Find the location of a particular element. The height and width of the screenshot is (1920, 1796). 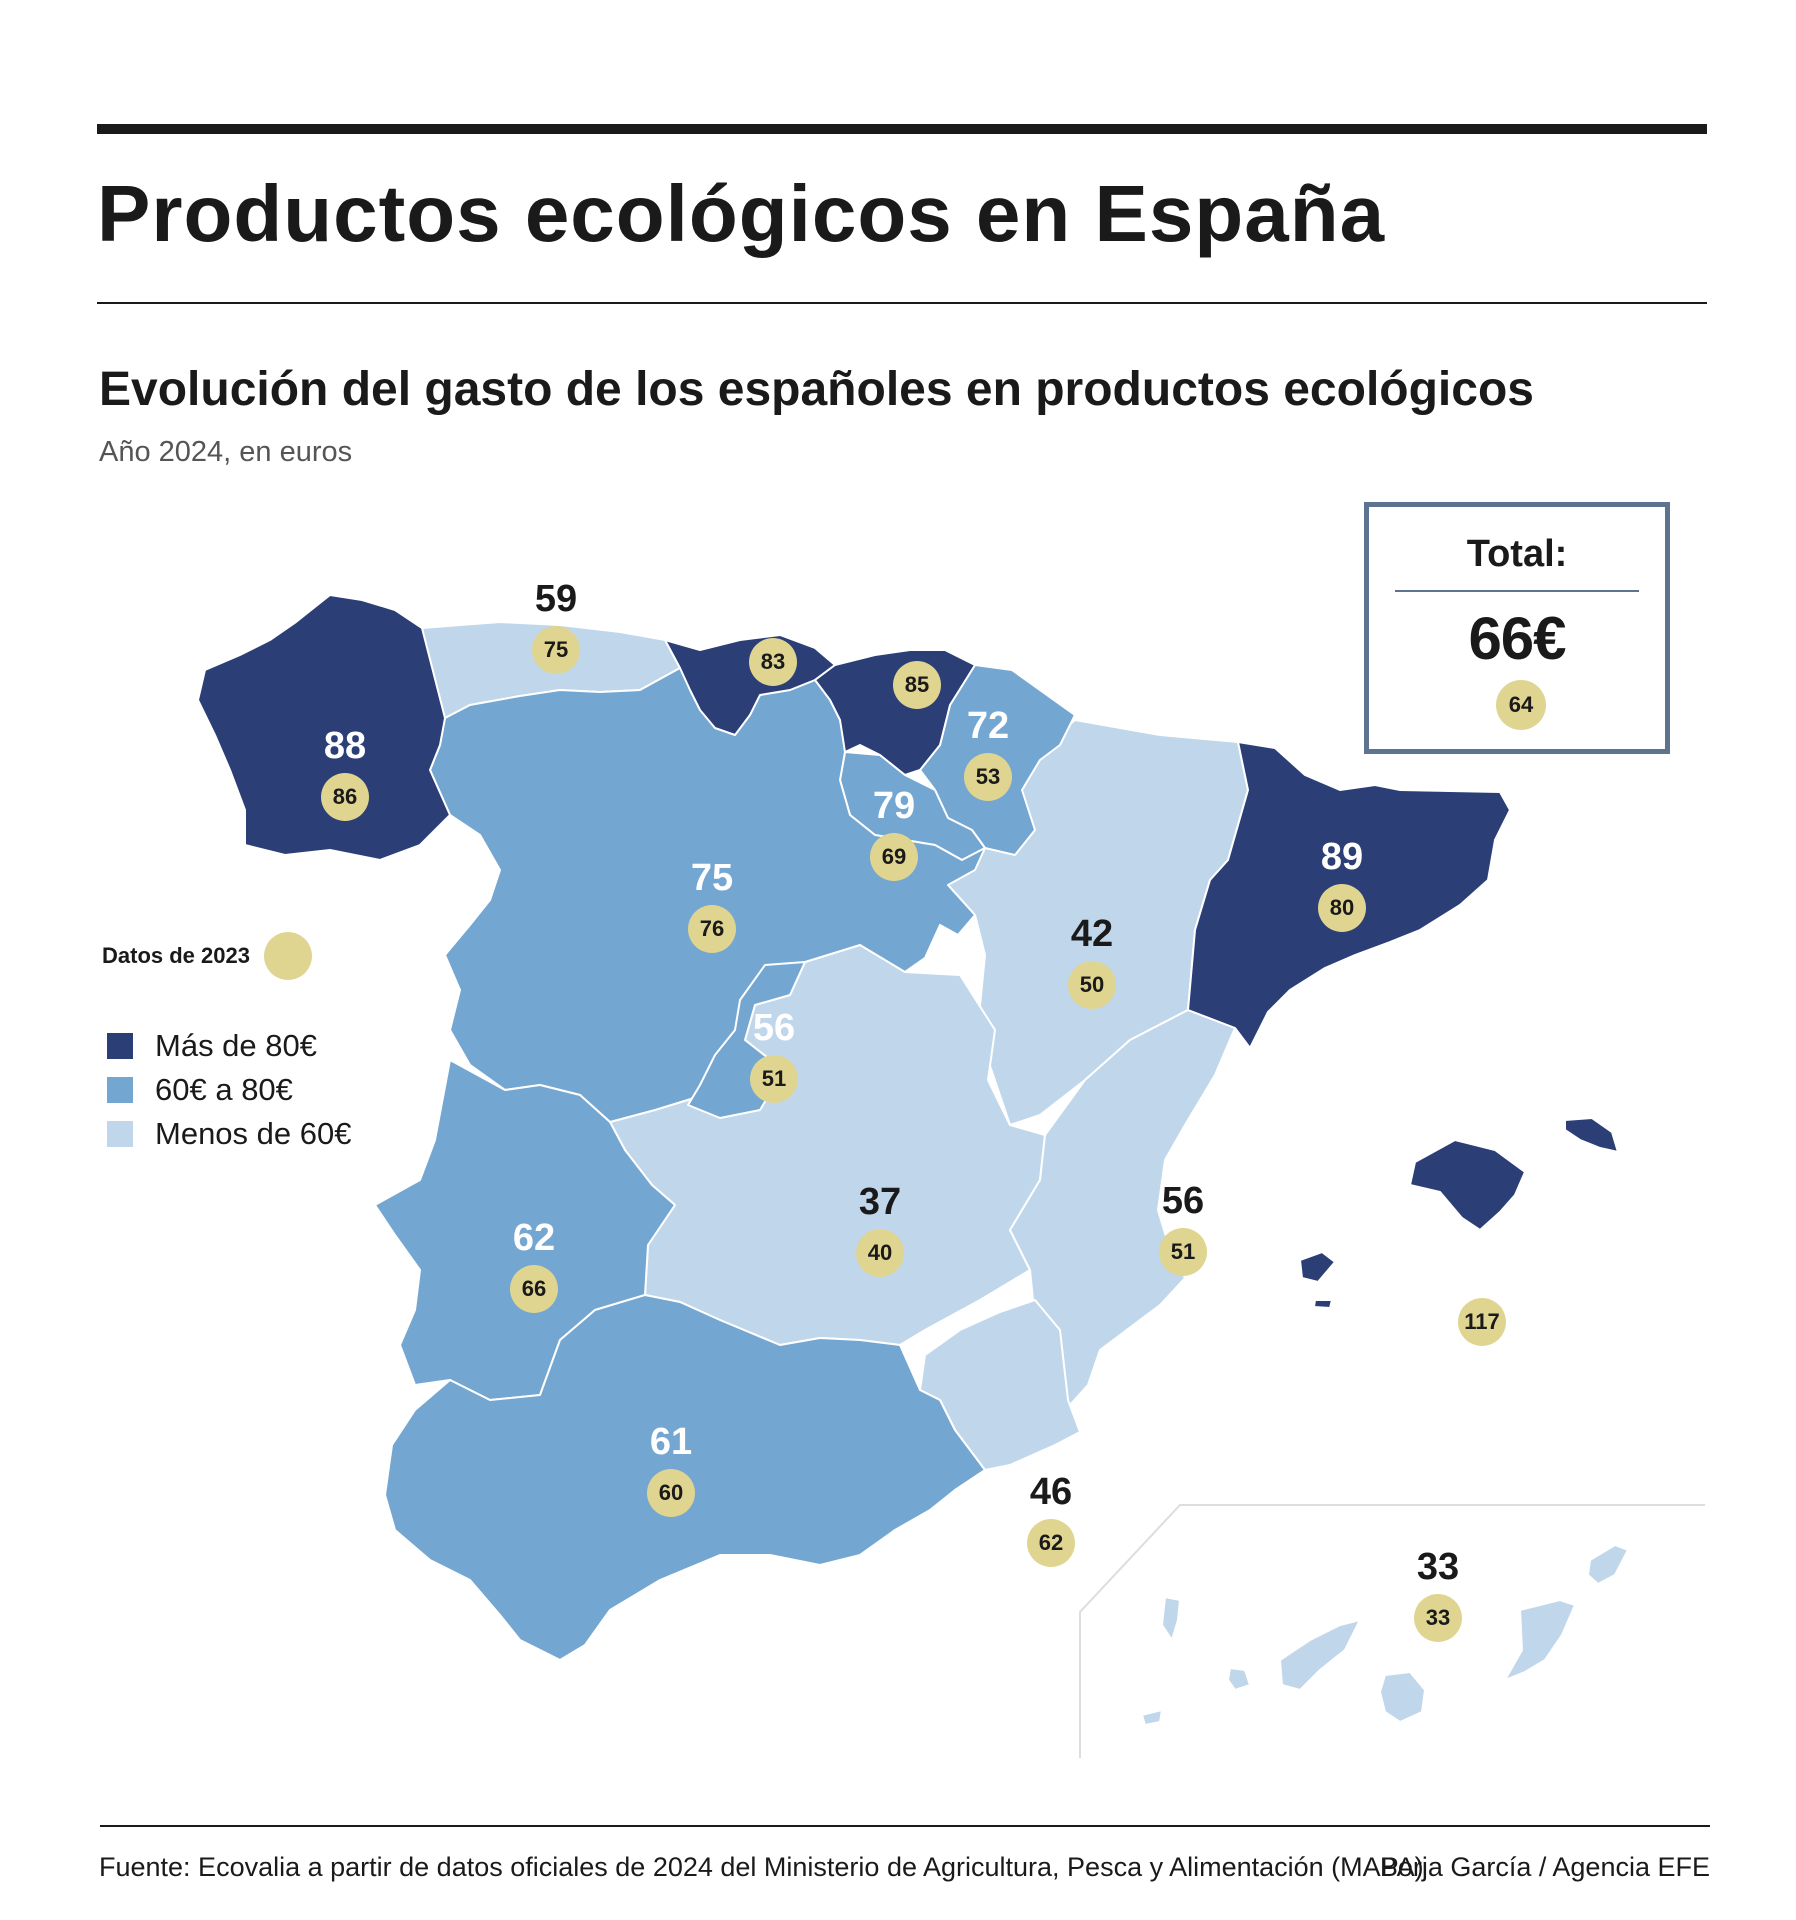

total-2023-dot: 64 is located at coordinates (1521, 705).